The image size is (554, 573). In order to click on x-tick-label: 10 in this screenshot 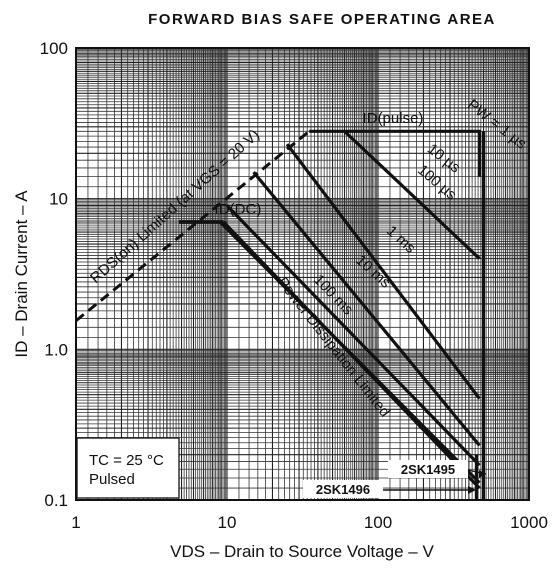, I will do `click(227, 522)`.